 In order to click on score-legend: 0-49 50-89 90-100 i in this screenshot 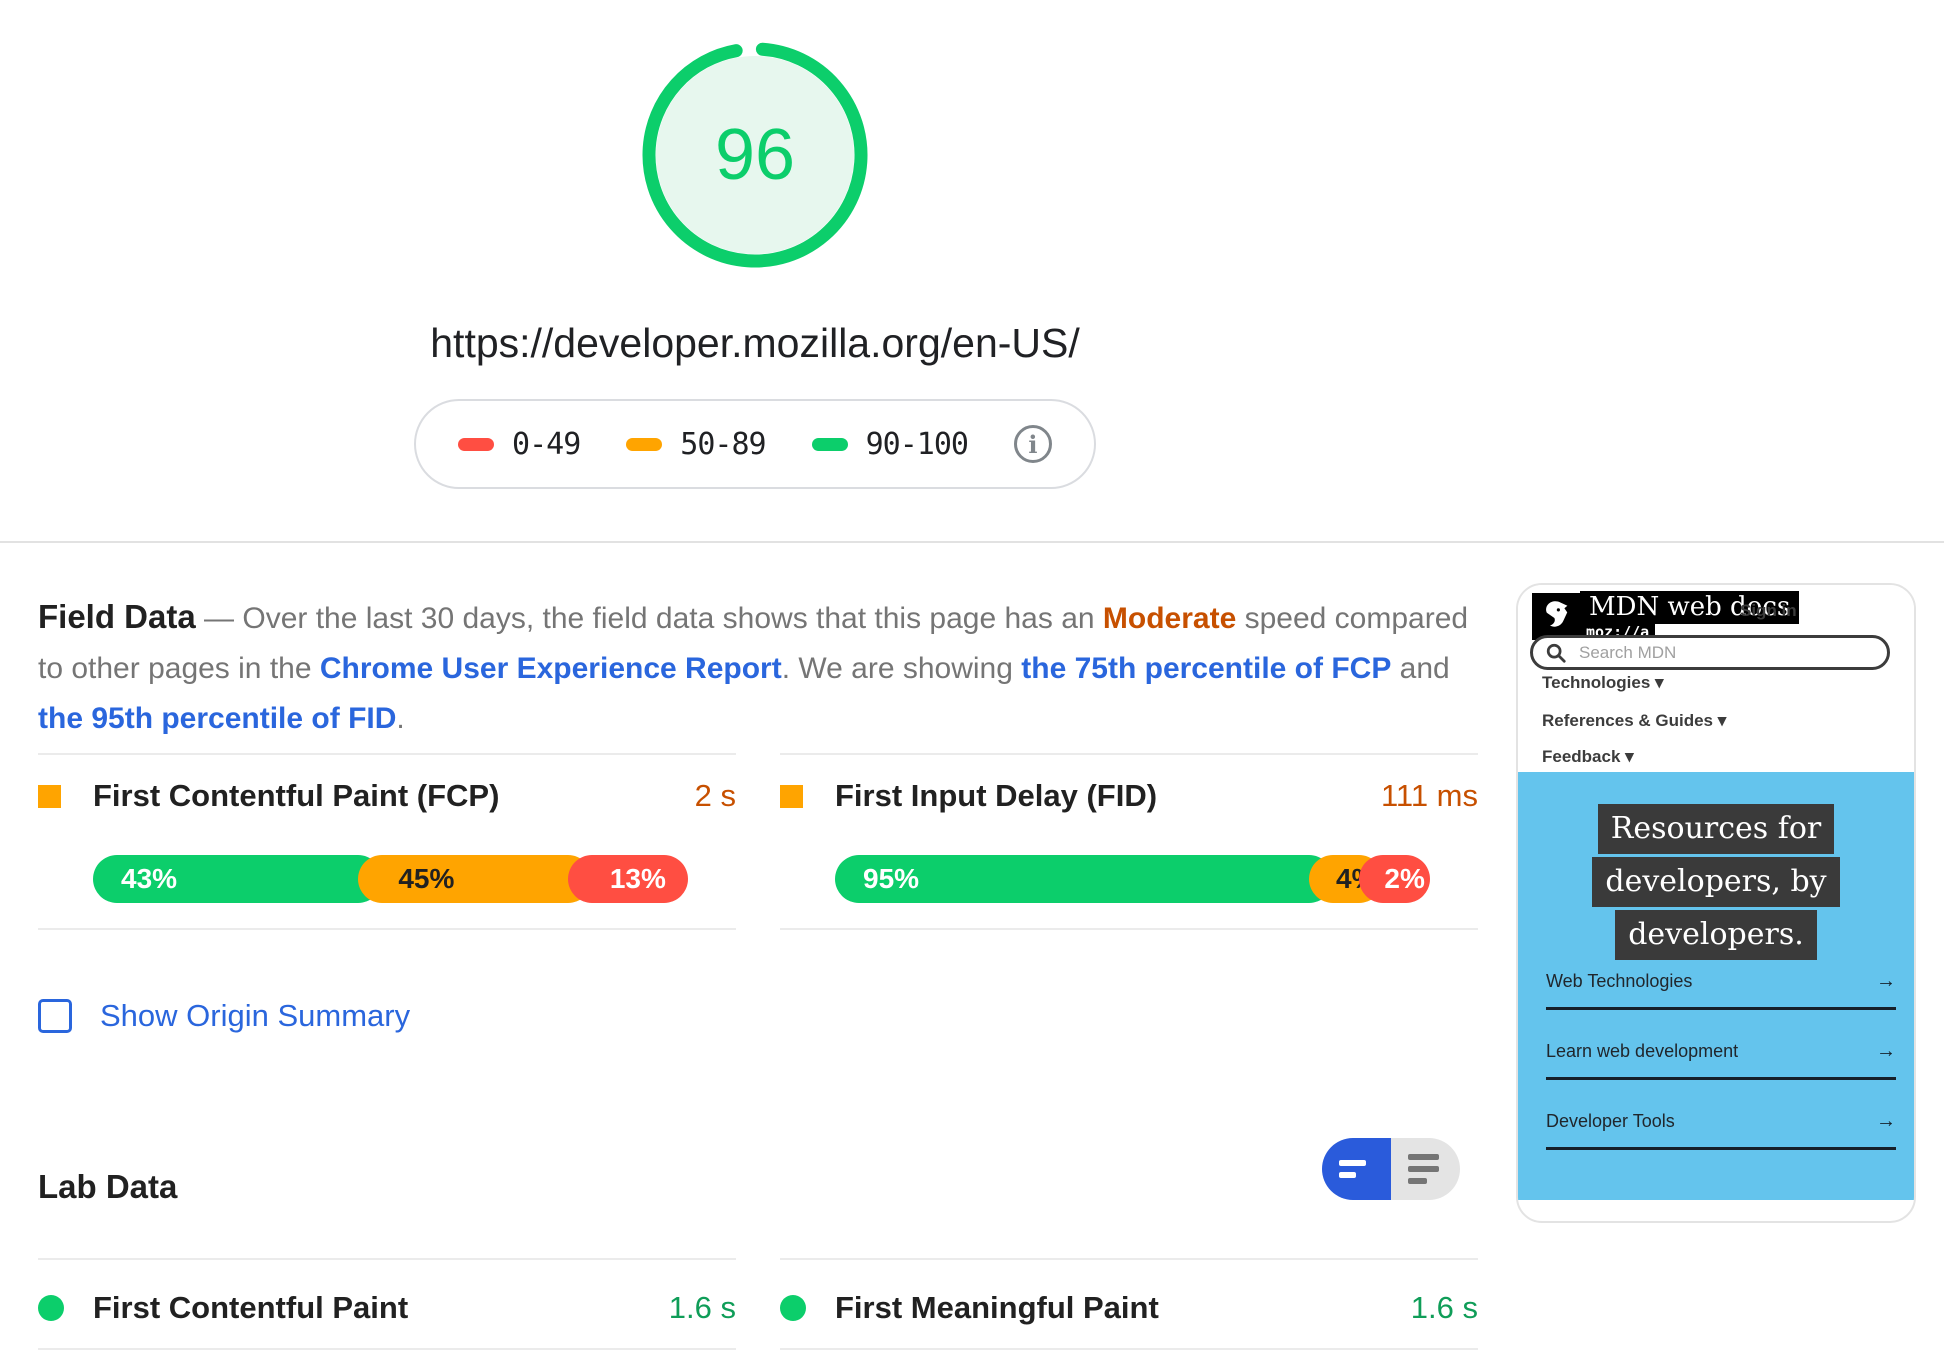, I will do `click(755, 444)`.